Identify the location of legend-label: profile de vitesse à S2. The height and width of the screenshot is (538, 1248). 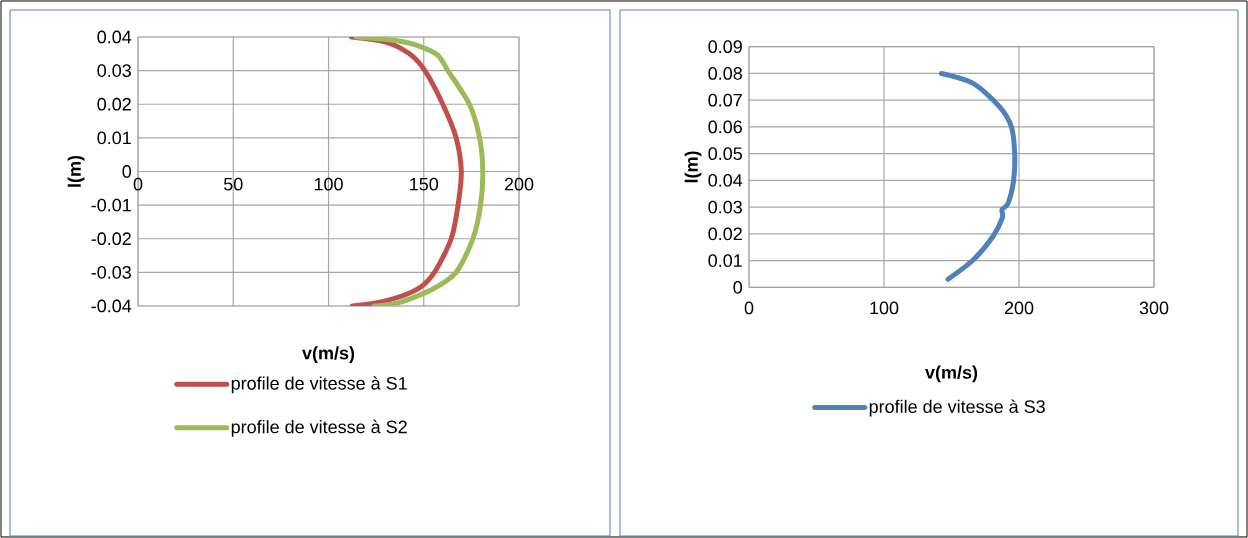
(319, 428).